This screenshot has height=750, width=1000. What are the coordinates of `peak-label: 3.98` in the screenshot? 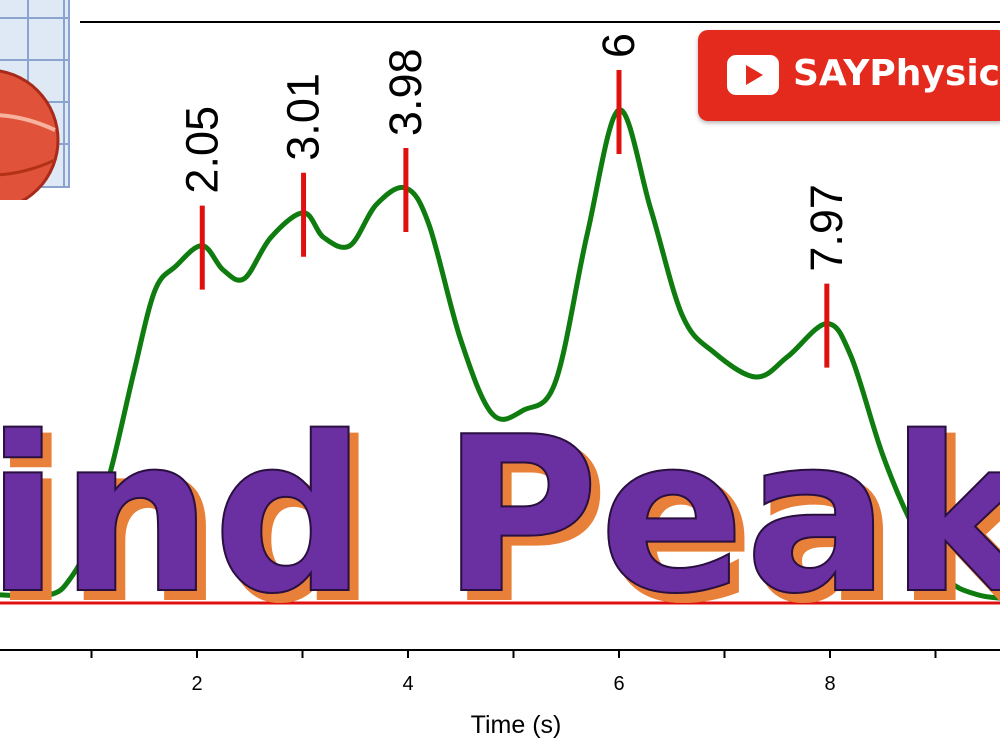 It's located at (405, 92).